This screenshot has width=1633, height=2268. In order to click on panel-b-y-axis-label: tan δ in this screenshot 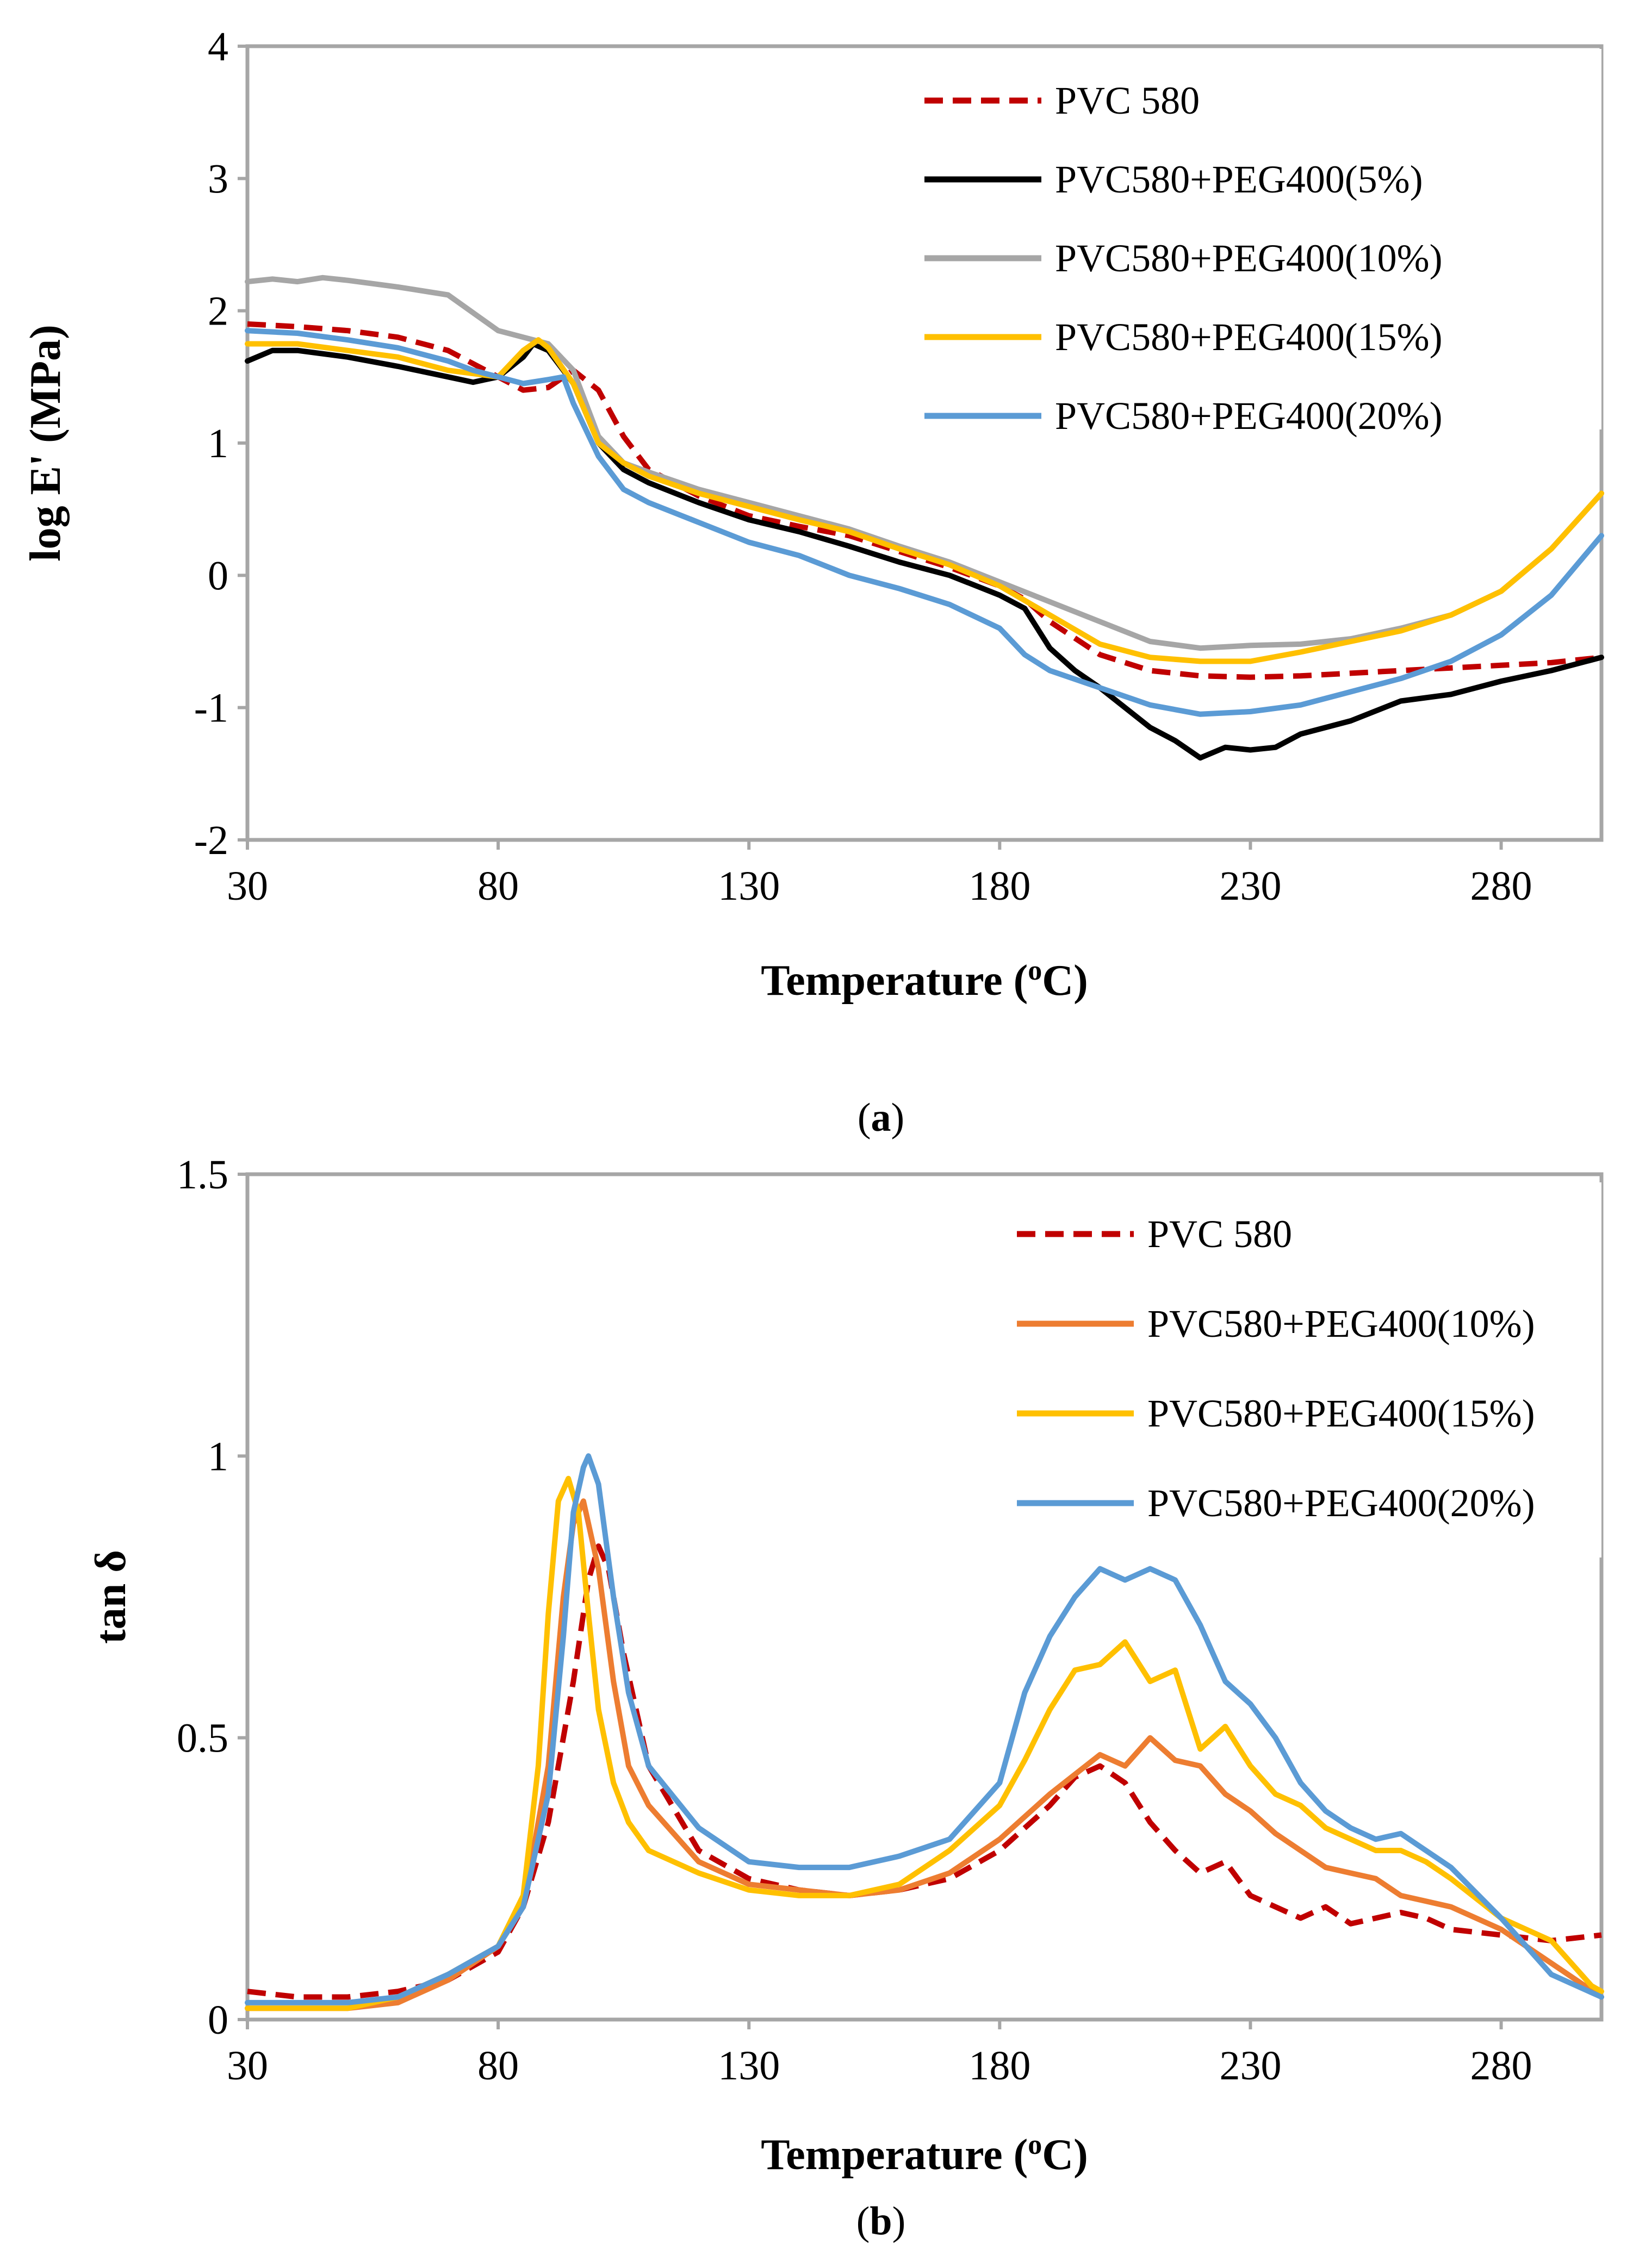, I will do `click(111, 1597)`.